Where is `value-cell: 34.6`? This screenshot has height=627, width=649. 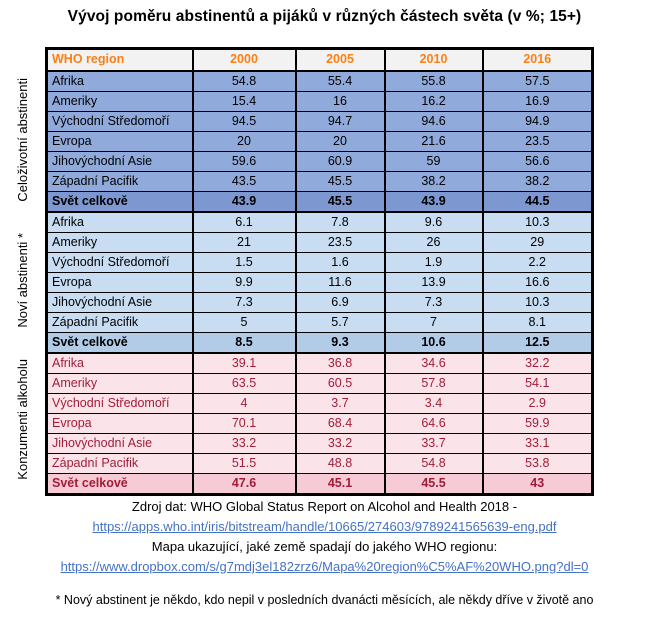
value-cell: 34.6 is located at coordinates (433, 363).